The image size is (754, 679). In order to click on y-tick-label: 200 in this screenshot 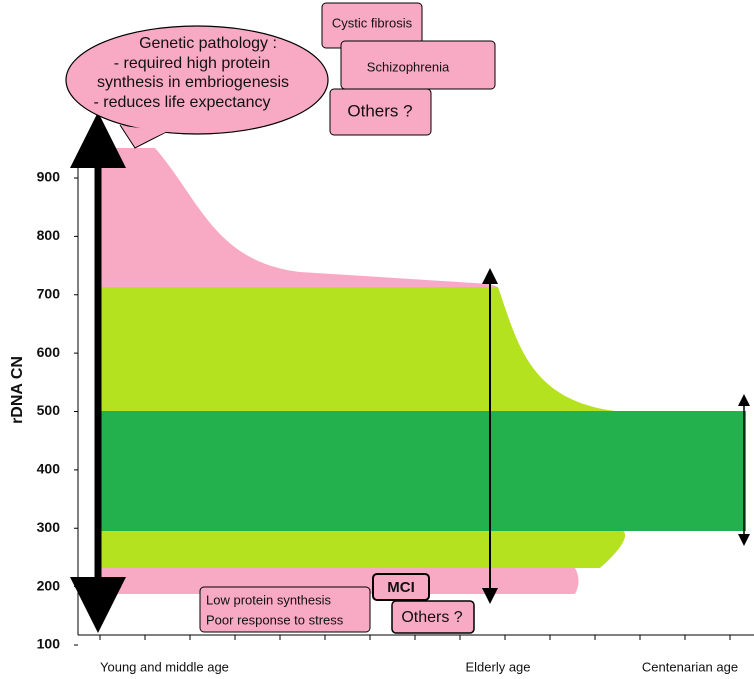, I will do `click(49, 585)`.